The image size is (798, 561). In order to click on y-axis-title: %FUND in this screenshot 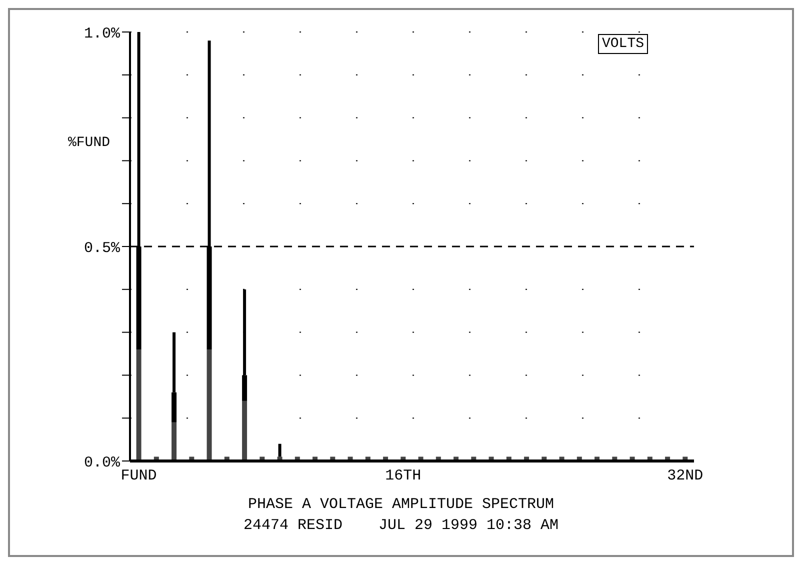, I will do `click(89, 143)`.